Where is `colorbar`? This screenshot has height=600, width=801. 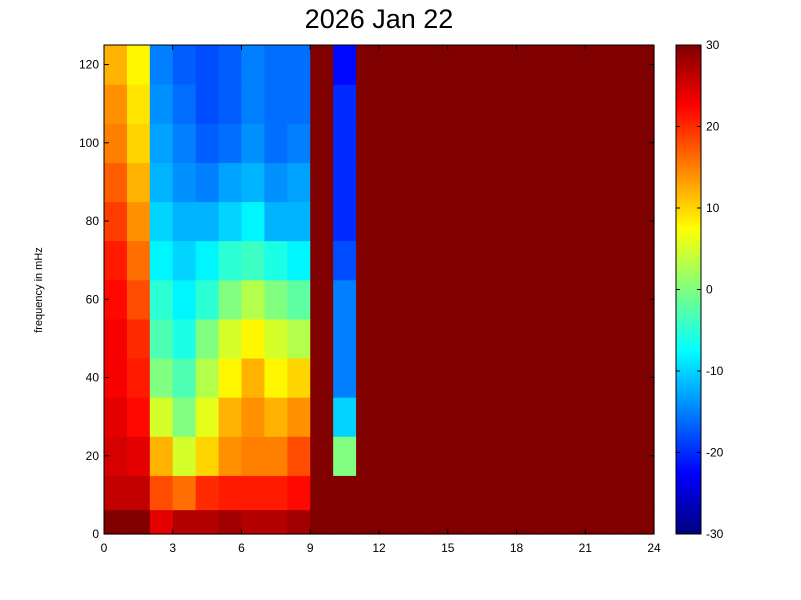
colorbar is located at coordinates (688, 289).